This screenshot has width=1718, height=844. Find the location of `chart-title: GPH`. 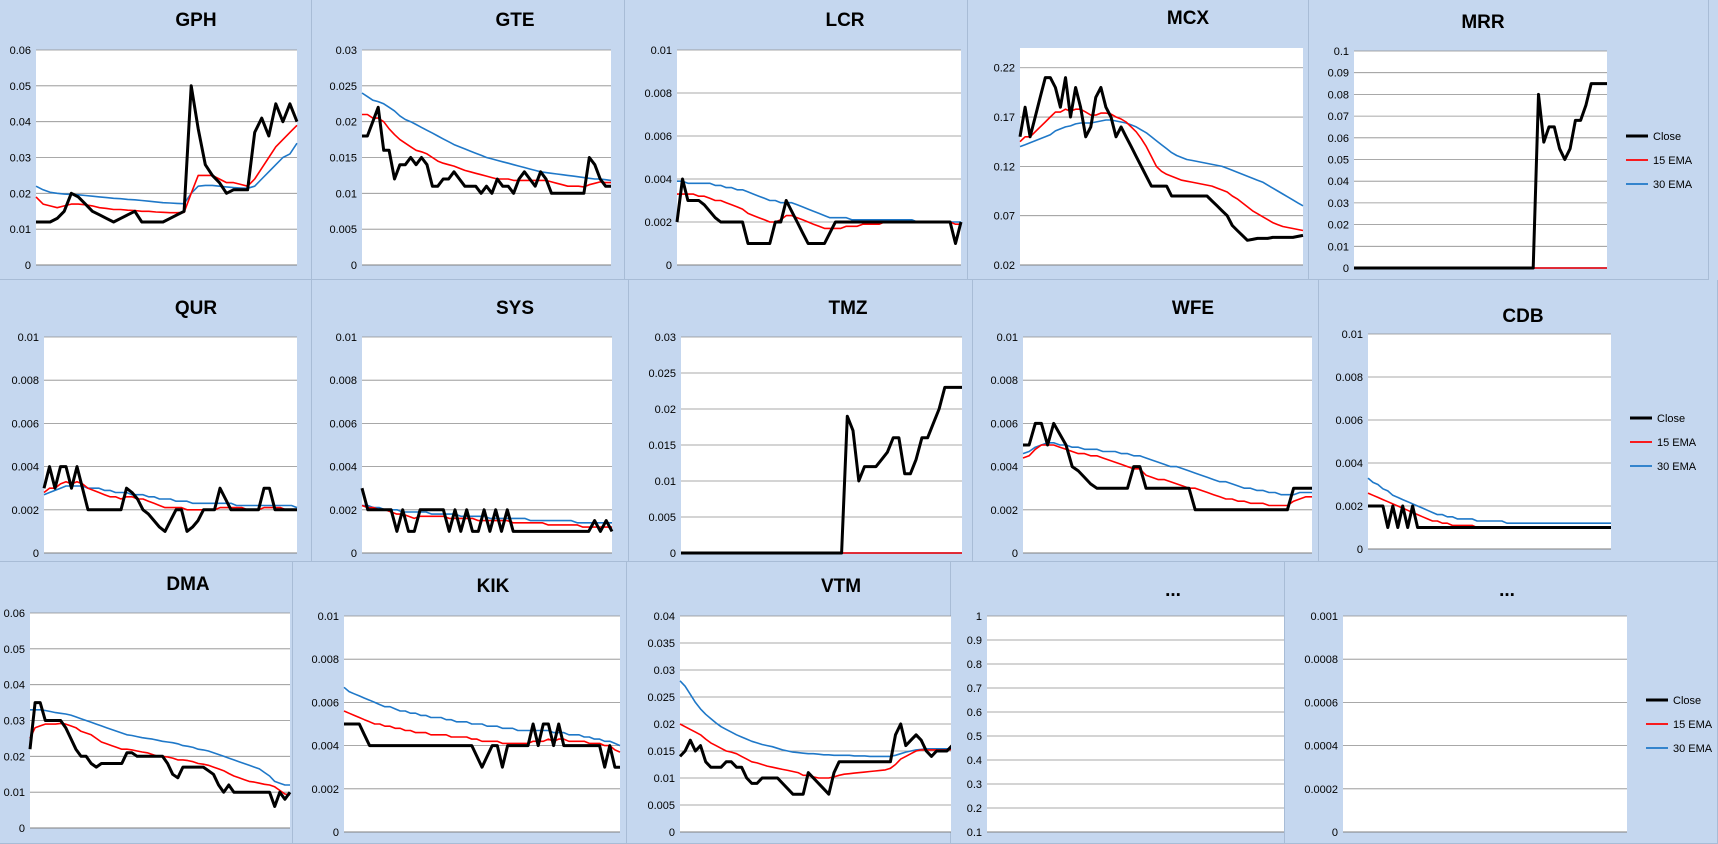

chart-title: GPH is located at coordinates (195, 20).